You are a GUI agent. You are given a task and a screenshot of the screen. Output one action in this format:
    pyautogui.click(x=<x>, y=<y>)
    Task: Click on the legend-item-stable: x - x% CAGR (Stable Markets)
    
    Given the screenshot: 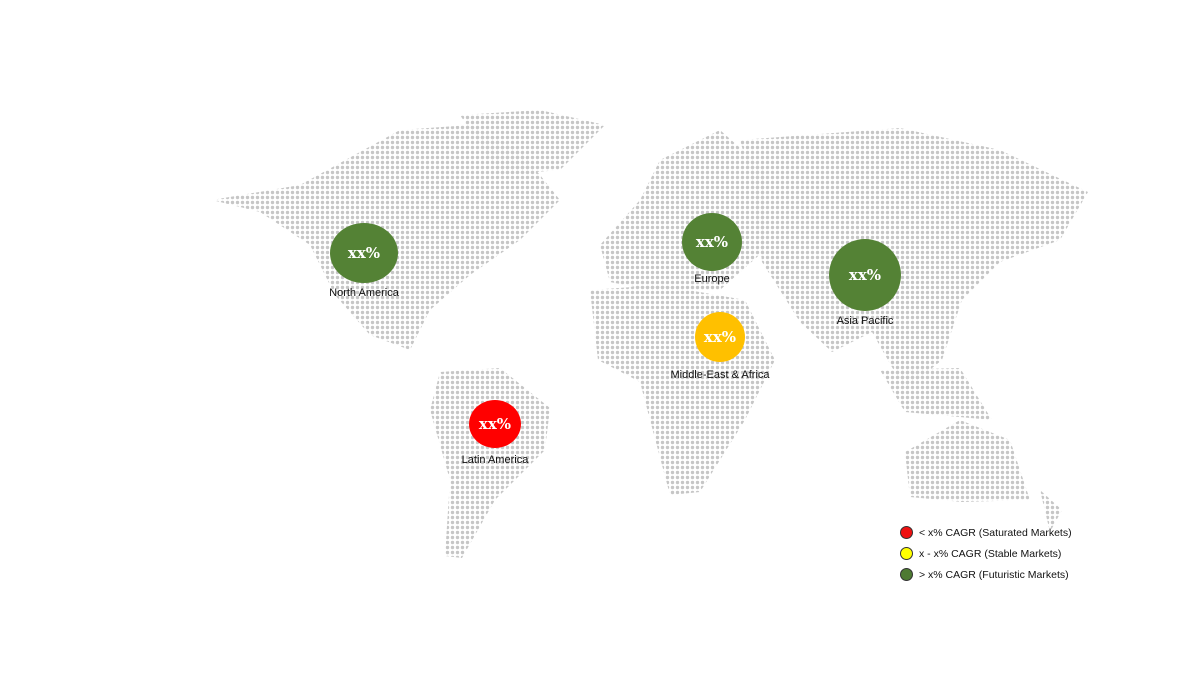 What is the action you would take?
    pyautogui.click(x=986, y=553)
    